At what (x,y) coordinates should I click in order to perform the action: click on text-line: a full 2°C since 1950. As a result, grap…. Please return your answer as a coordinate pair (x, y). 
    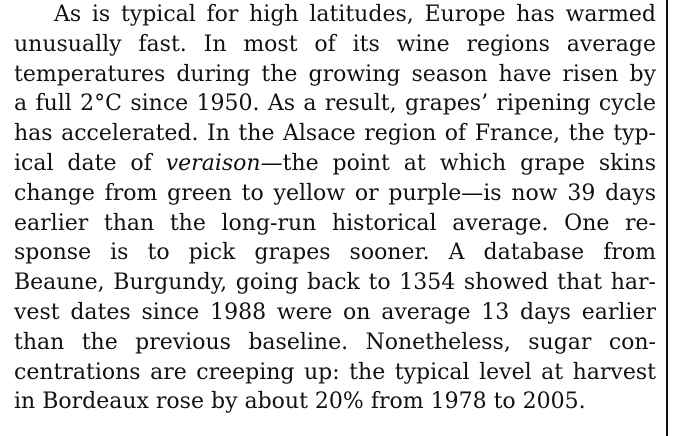
    Looking at the image, I should click on (335, 104).